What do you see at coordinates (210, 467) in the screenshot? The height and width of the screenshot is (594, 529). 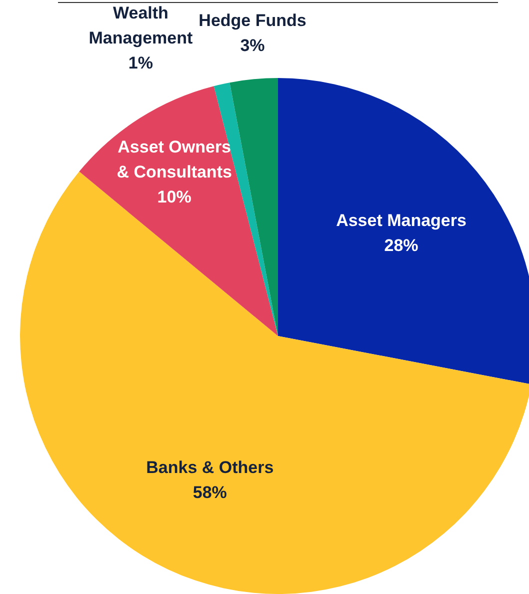 I see `slice-label: Banks & Others` at bounding box center [210, 467].